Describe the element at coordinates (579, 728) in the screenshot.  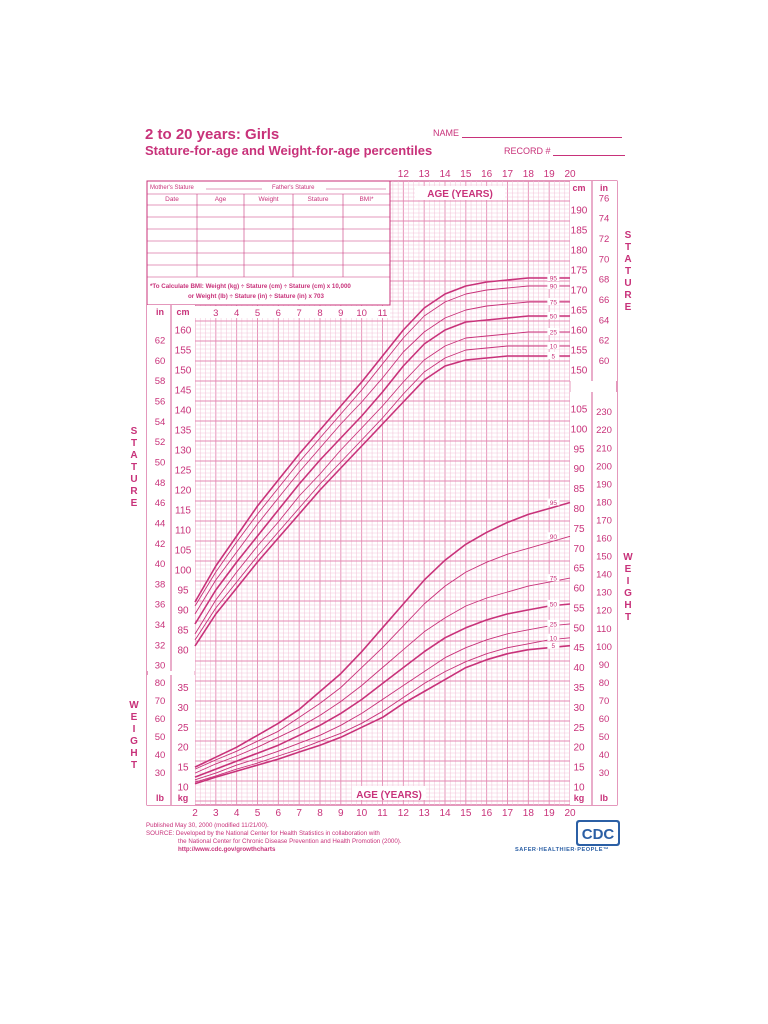
I see `weight-kg-tick-right: 25` at that location.